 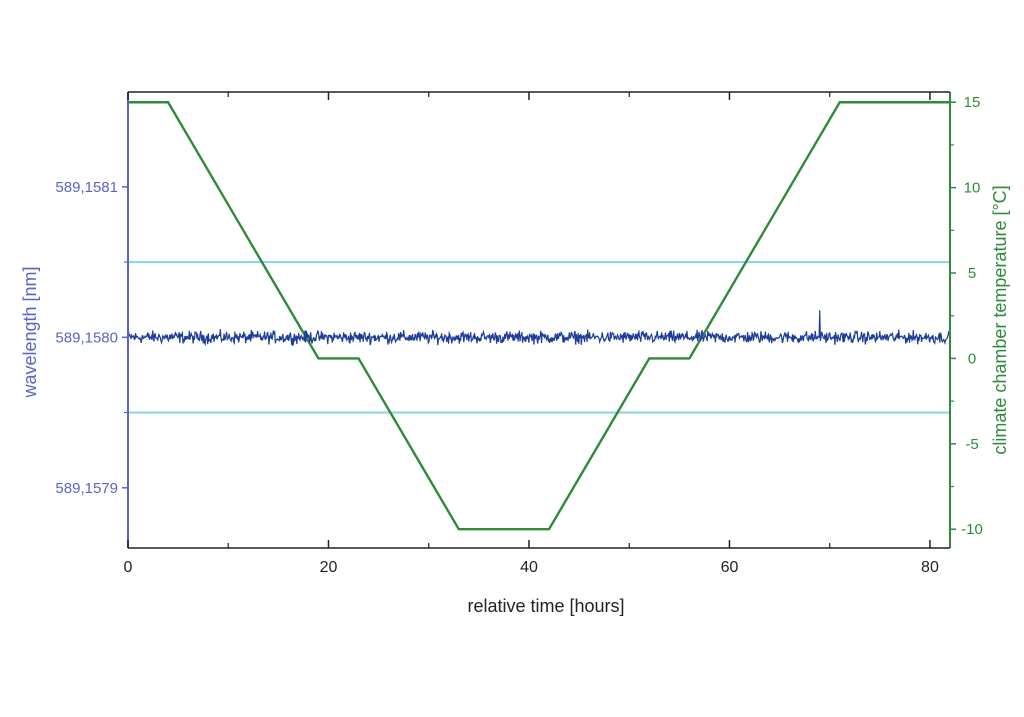 I want to click on y-left-tick-label-2: 589,1581, so click(x=86, y=187).